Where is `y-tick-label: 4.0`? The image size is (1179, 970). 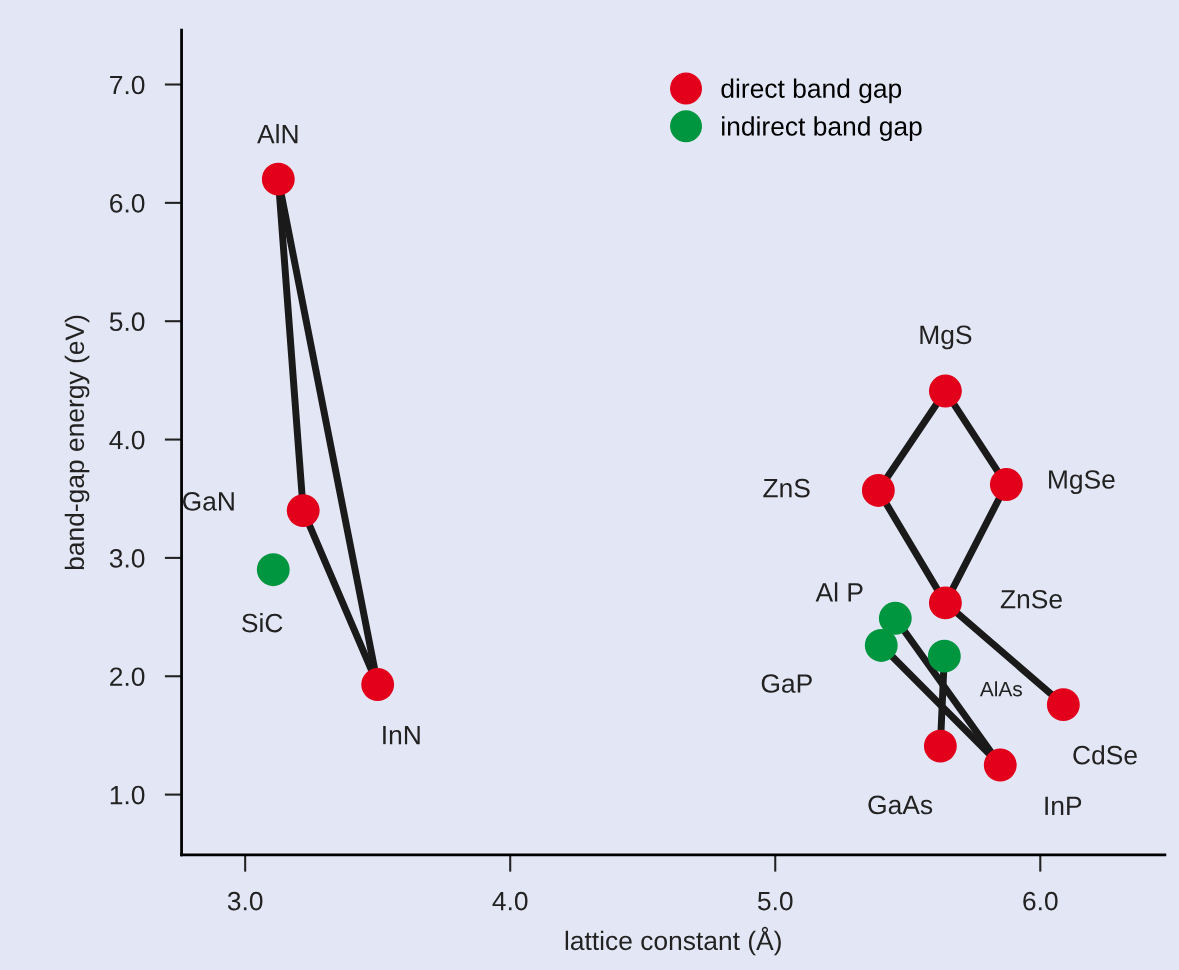
y-tick-label: 4.0 is located at coordinates (127, 440).